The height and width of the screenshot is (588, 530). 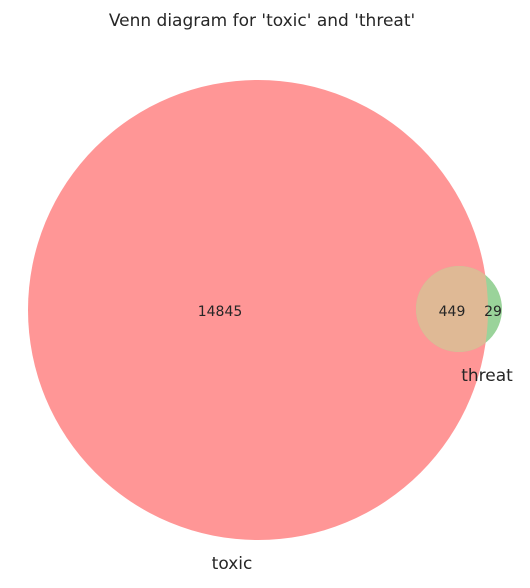 What do you see at coordinates (493, 312) in the screenshot?
I see `threat-only-count: 29` at bounding box center [493, 312].